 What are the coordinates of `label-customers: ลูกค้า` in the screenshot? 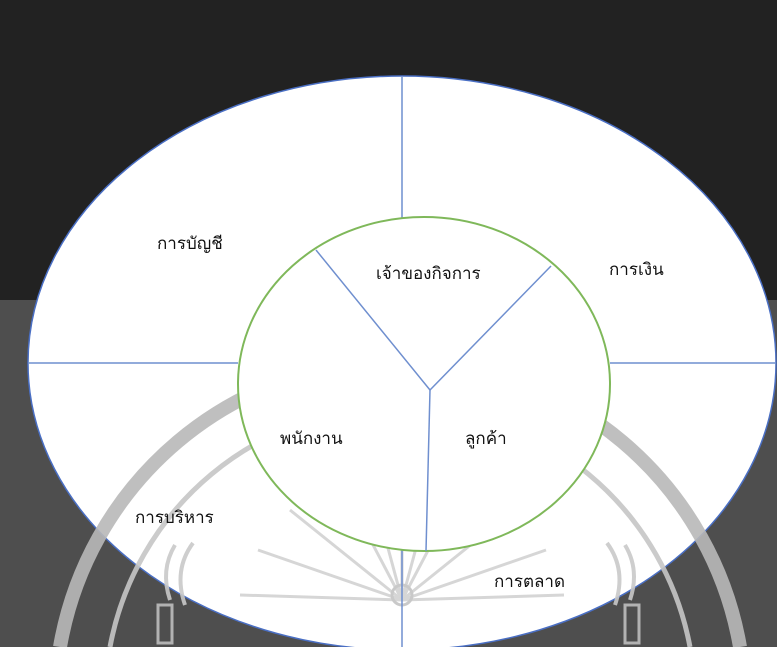 It's located at (486, 439).